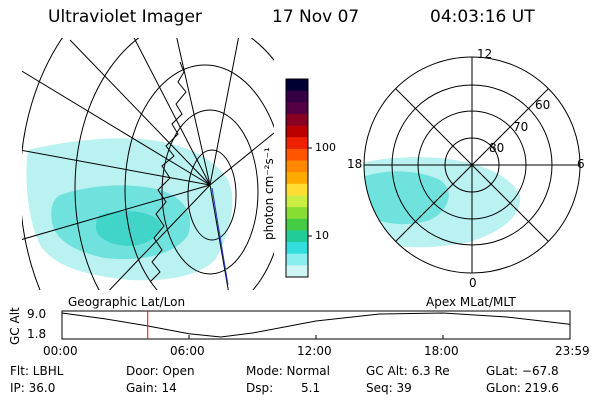  What do you see at coordinates (522, 371) in the screenshot?
I see `info-glat: GLat: −67.8` at bounding box center [522, 371].